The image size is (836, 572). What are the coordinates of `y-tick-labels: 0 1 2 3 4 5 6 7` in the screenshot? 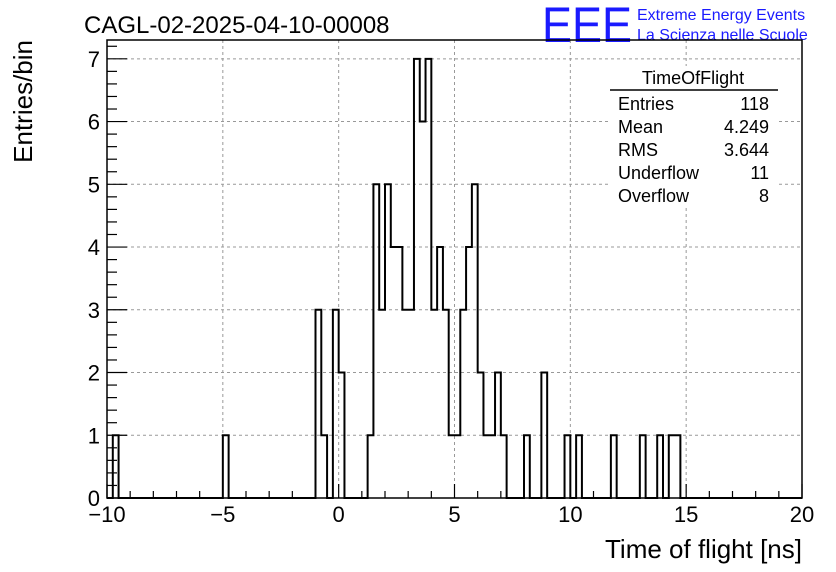 It's located at (94, 279).